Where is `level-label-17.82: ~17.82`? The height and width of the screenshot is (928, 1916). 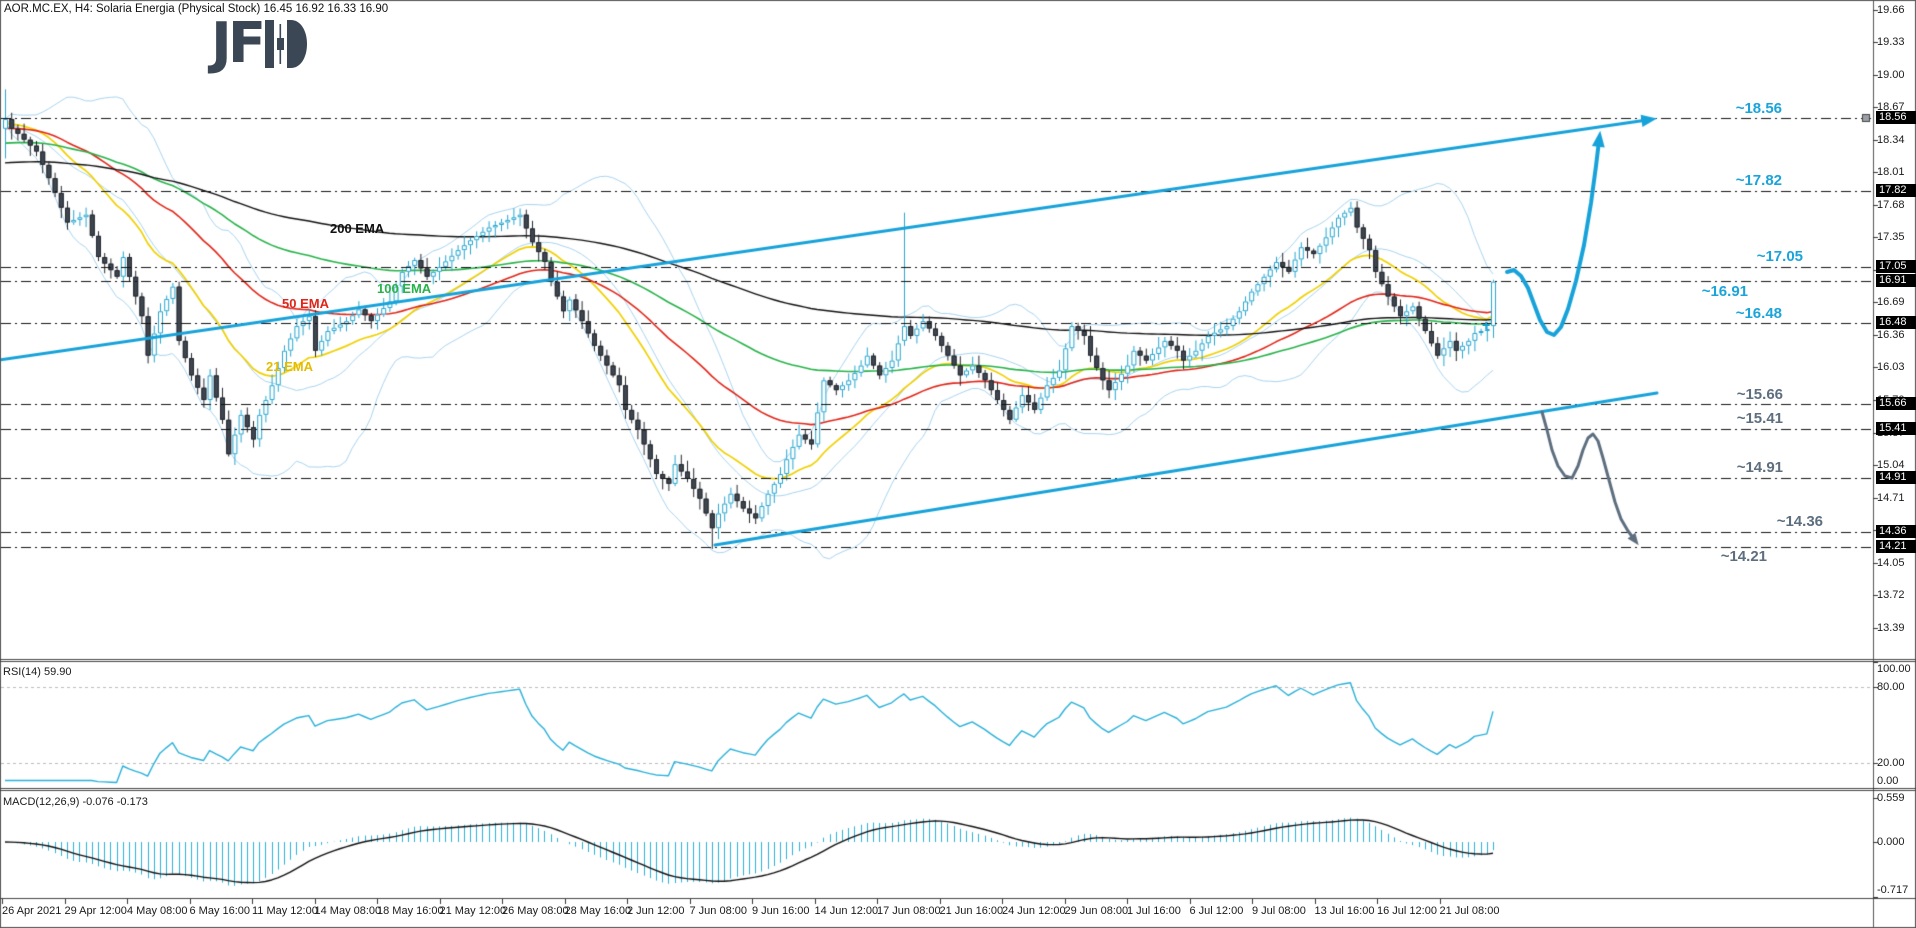
level-label-17.82: ~17.82 is located at coordinates (1758, 180).